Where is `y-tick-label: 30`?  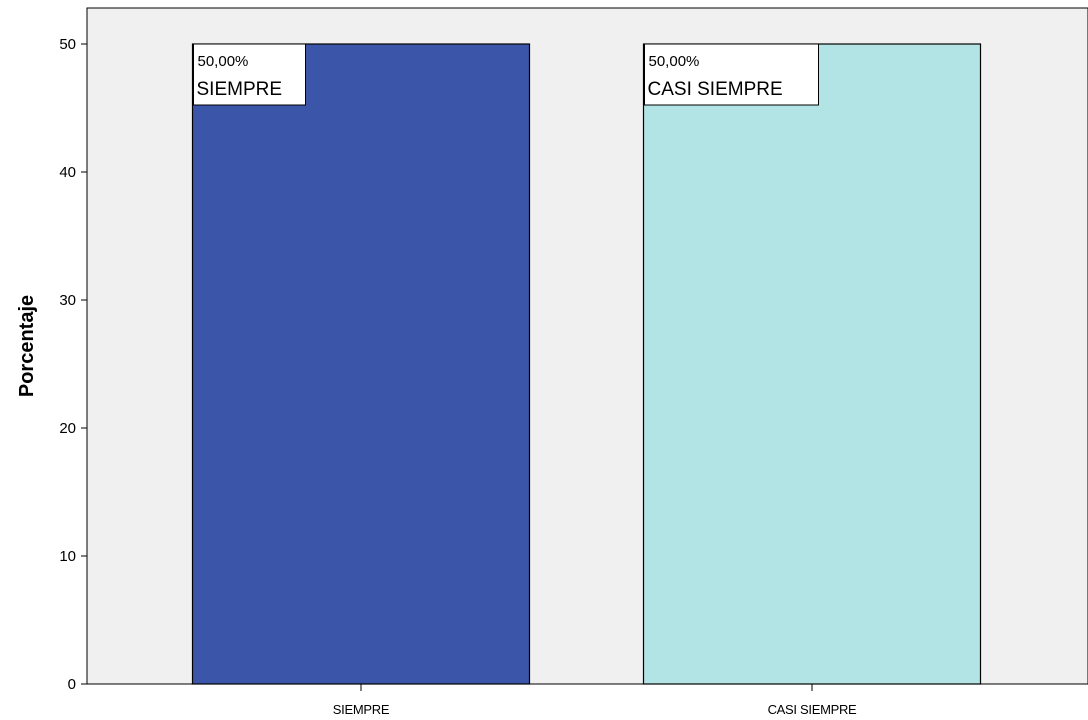 y-tick-label: 30 is located at coordinates (67, 300).